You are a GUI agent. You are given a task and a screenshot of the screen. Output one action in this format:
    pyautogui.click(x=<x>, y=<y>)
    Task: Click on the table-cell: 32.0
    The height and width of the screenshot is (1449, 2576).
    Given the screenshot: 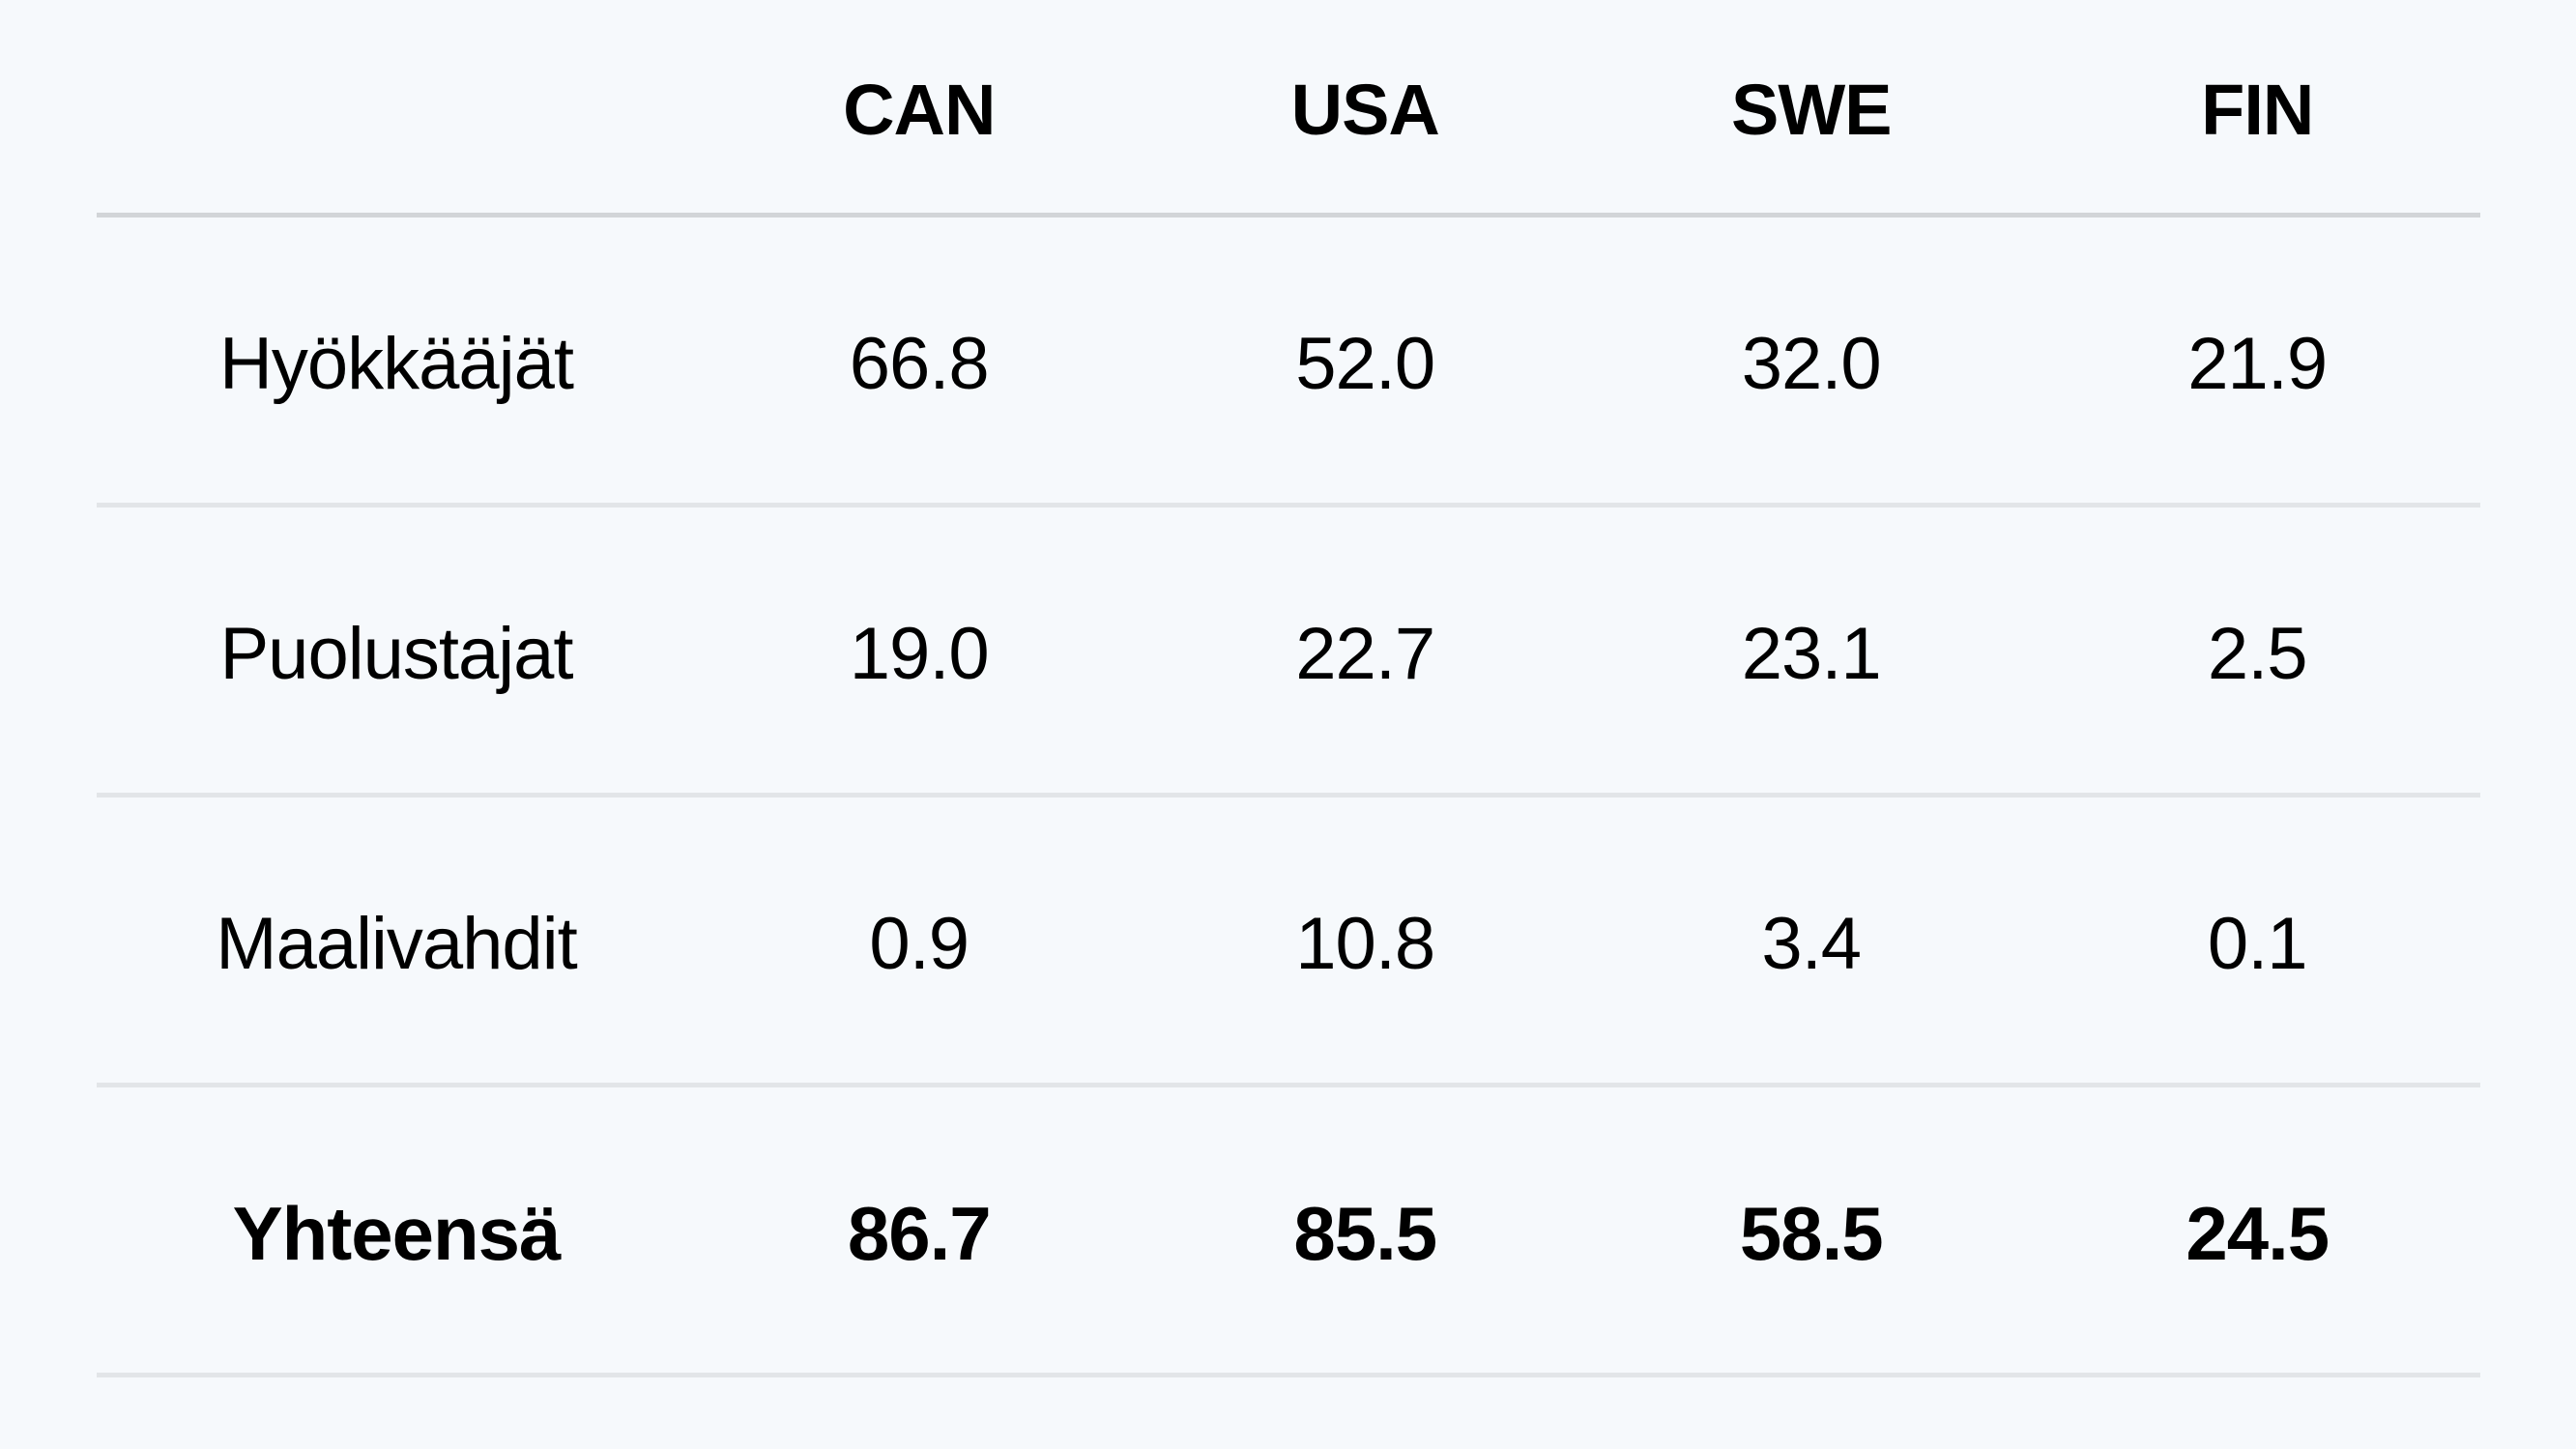 What is the action you would take?
    pyautogui.click(x=1811, y=361)
    